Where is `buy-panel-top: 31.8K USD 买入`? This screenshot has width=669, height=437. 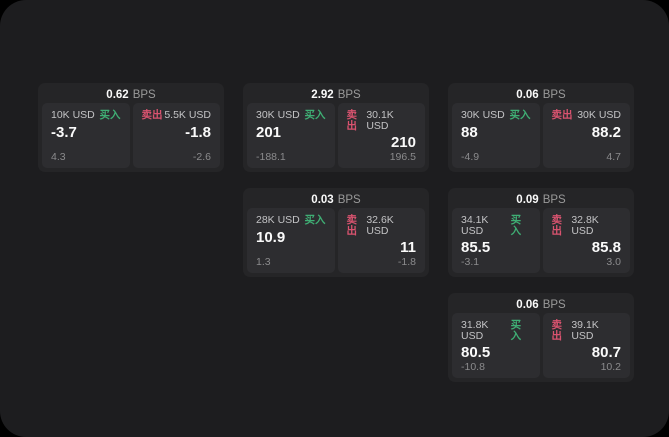 buy-panel-top: 31.8K USD 买入 is located at coordinates (496, 330).